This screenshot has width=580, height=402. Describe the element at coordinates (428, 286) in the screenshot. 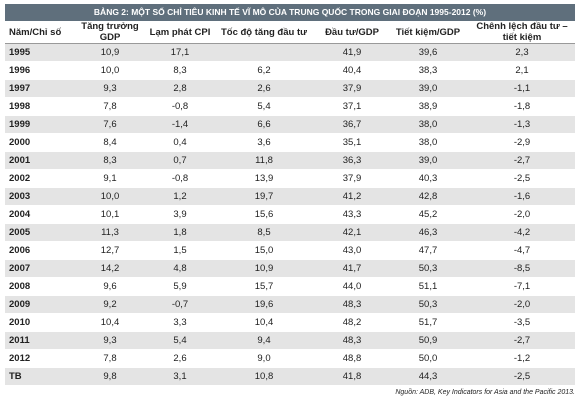

I see `table-cell: 51,1` at that location.